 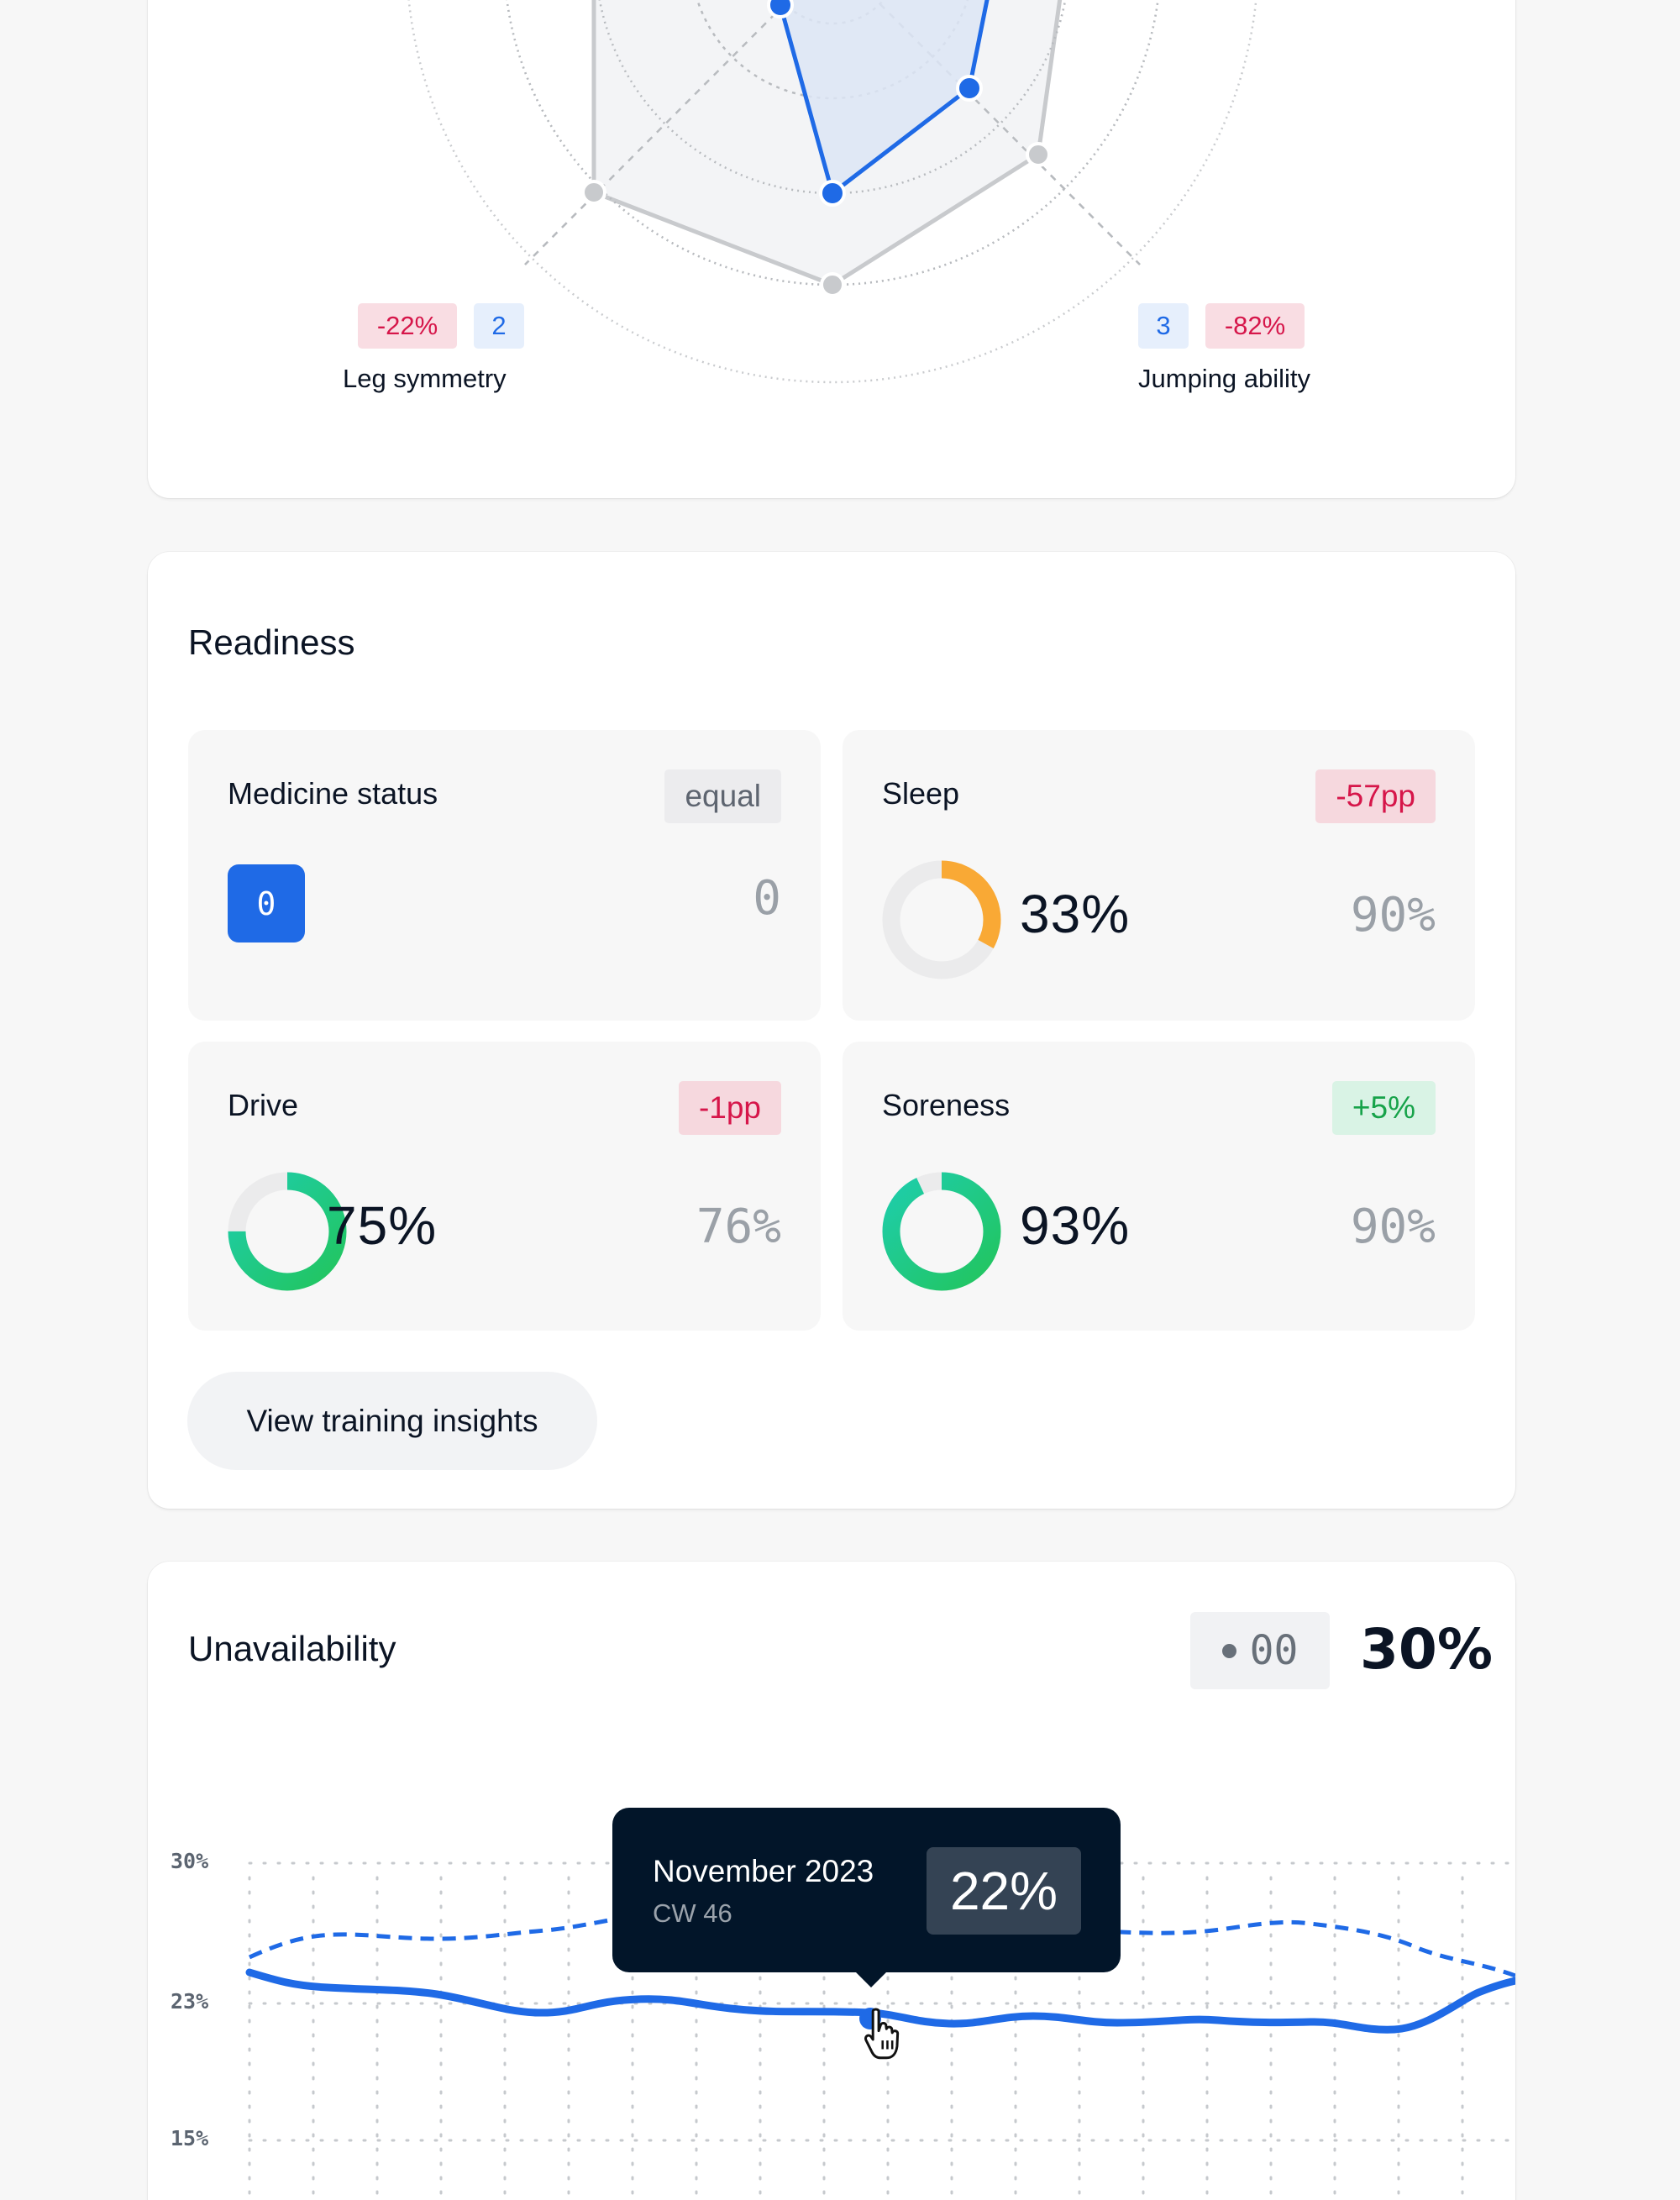 What do you see at coordinates (190, 2138) in the screenshot?
I see `y-tick-label: 15%` at bounding box center [190, 2138].